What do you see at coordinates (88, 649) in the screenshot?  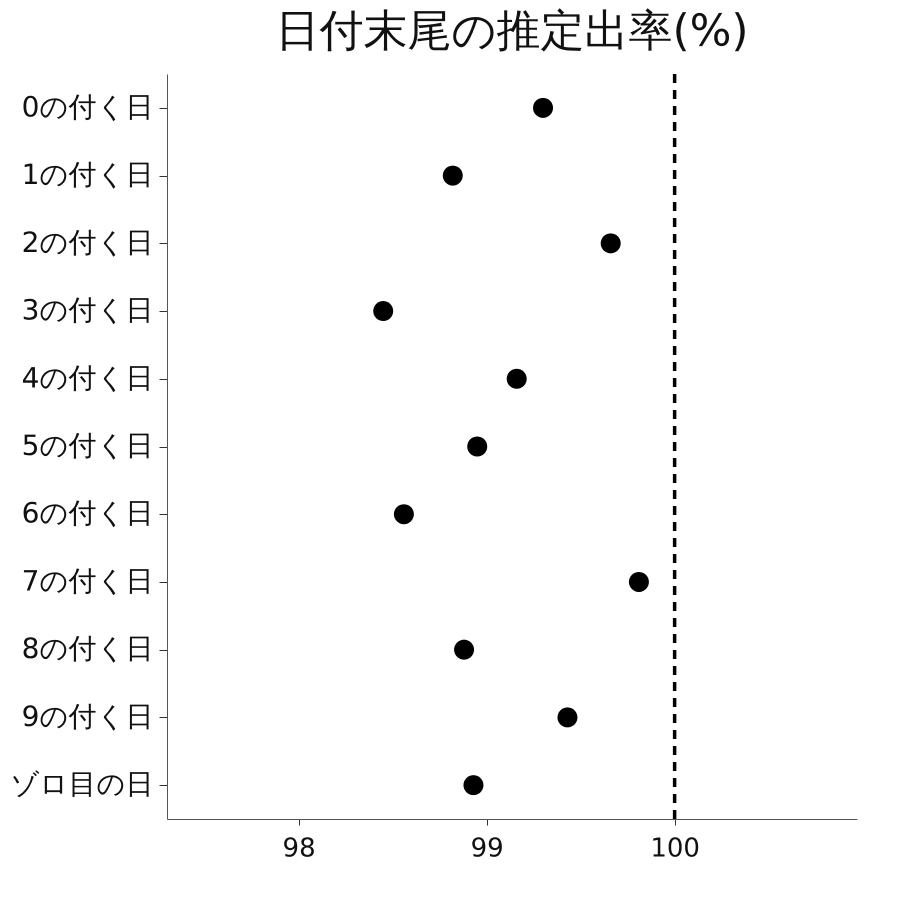 I see `y-tick-label: 8の付く日` at bounding box center [88, 649].